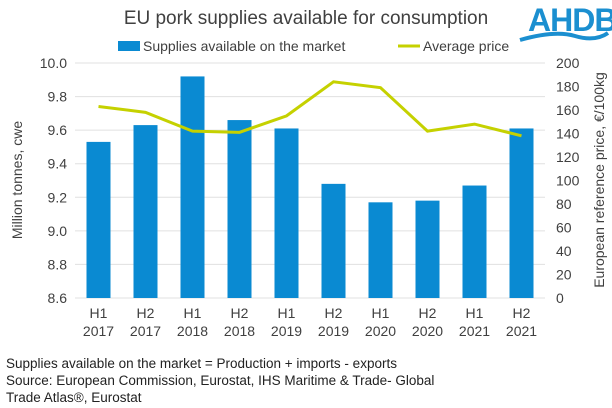 The height and width of the screenshot is (408, 612). Describe the element at coordinates (564, 36) in the screenshot. I see `logo-wave` at that location.